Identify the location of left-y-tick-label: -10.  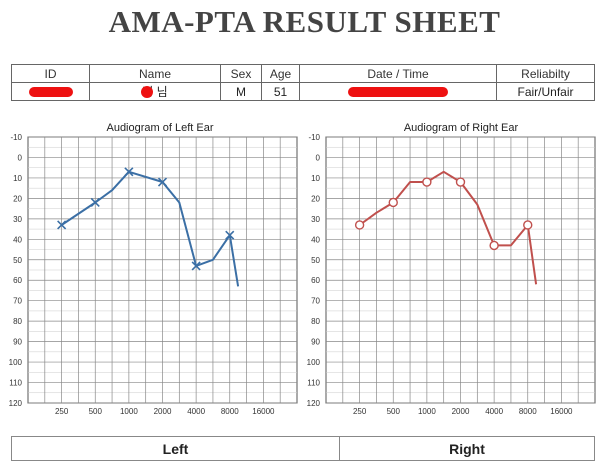
(16, 137).